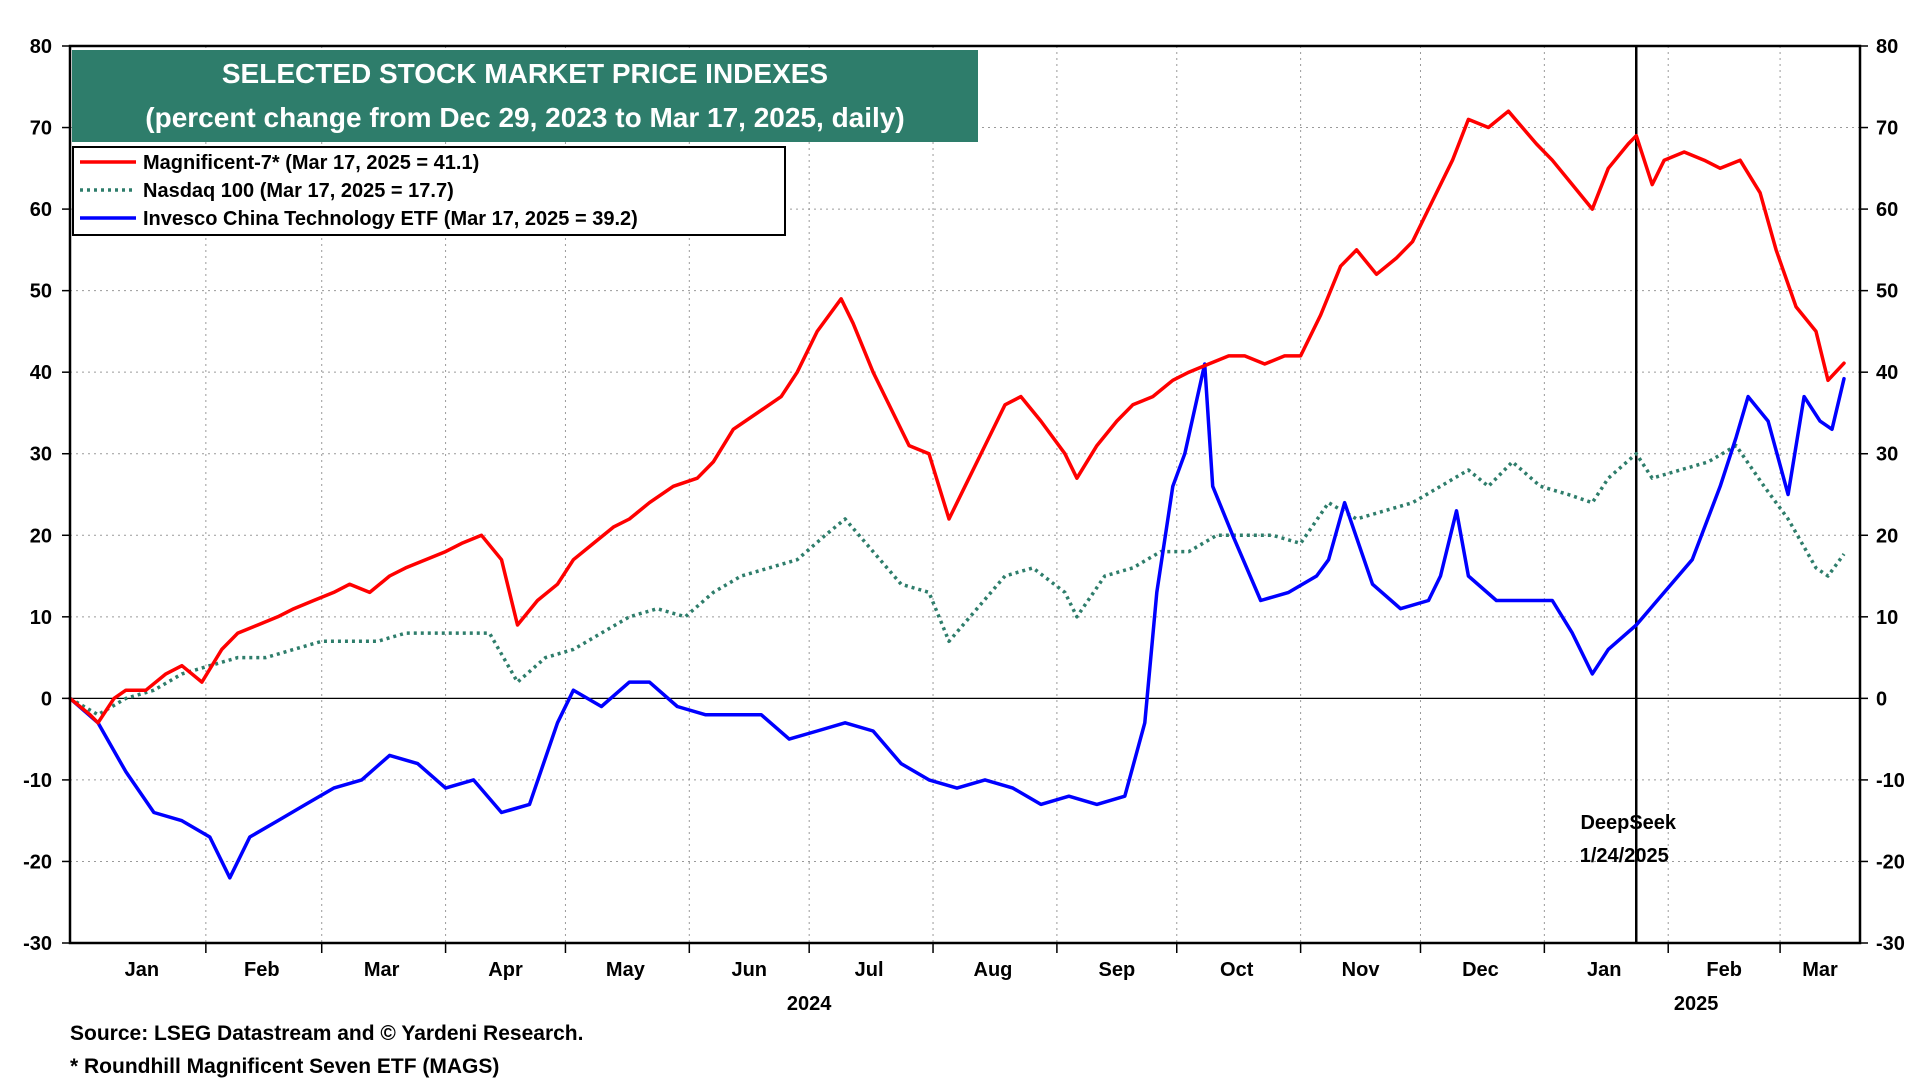  What do you see at coordinates (1624, 856) in the screenshot?
I see `annotation-deepseek-date: 1/24/2025` at bounding box center [1624, 856].